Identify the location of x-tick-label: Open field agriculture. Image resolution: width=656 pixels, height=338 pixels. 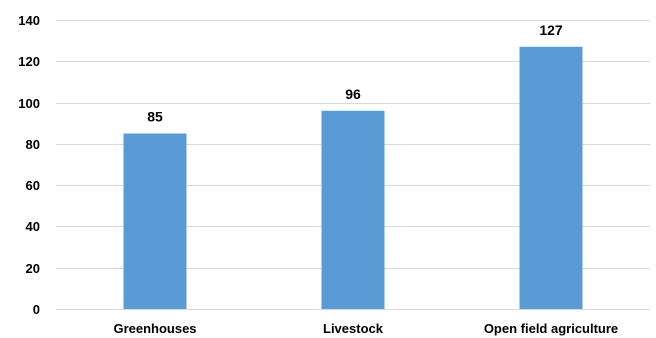
(551, 328).